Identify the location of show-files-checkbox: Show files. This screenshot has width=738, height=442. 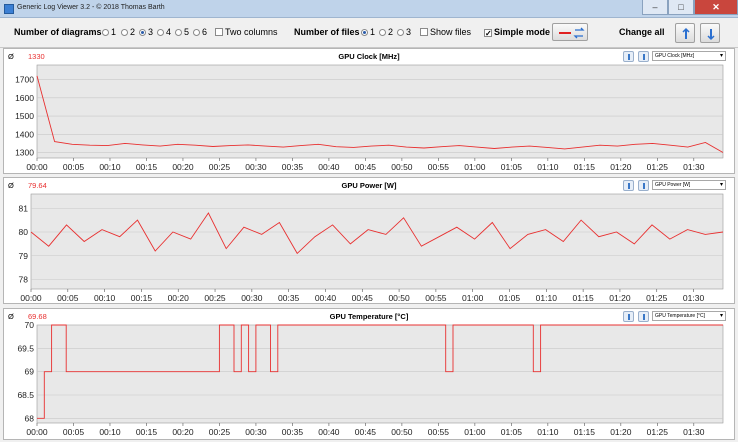
(445, 32).